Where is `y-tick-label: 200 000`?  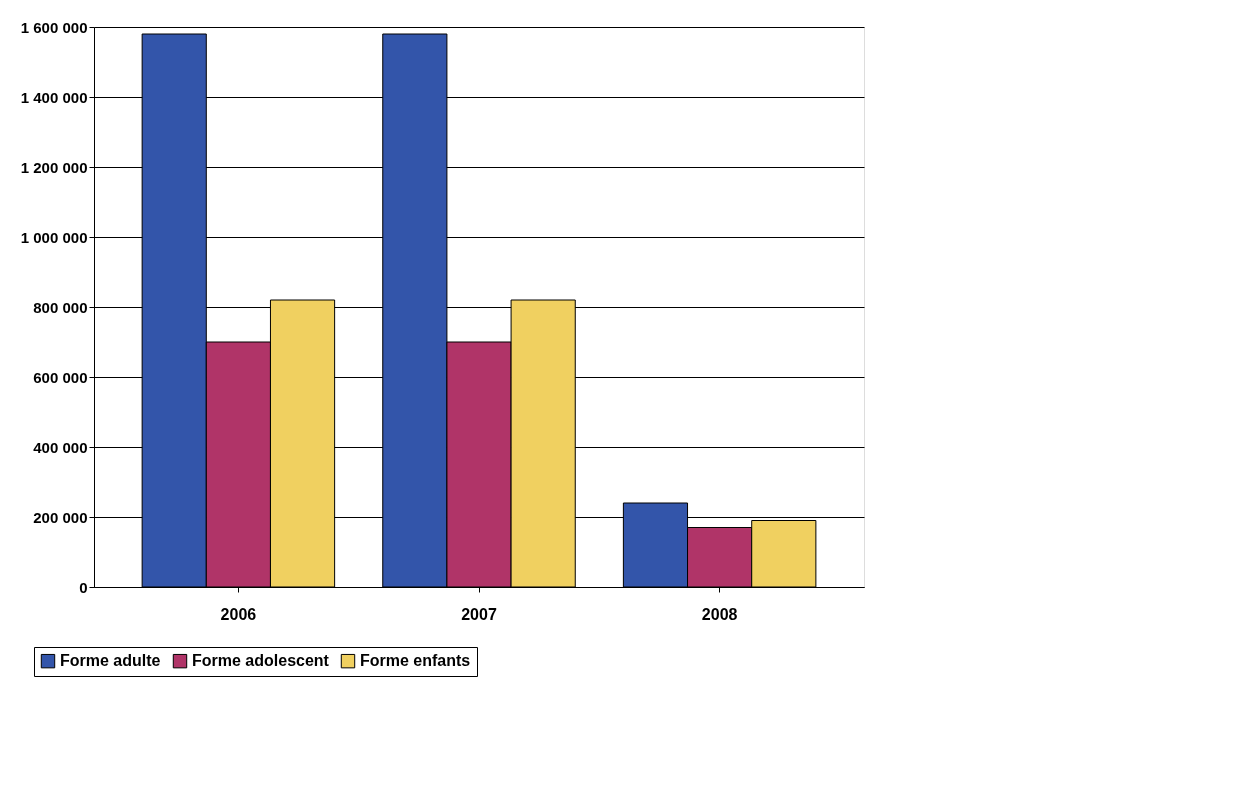 y-tick-label: 200 000 is located at coordinates (60, 517).